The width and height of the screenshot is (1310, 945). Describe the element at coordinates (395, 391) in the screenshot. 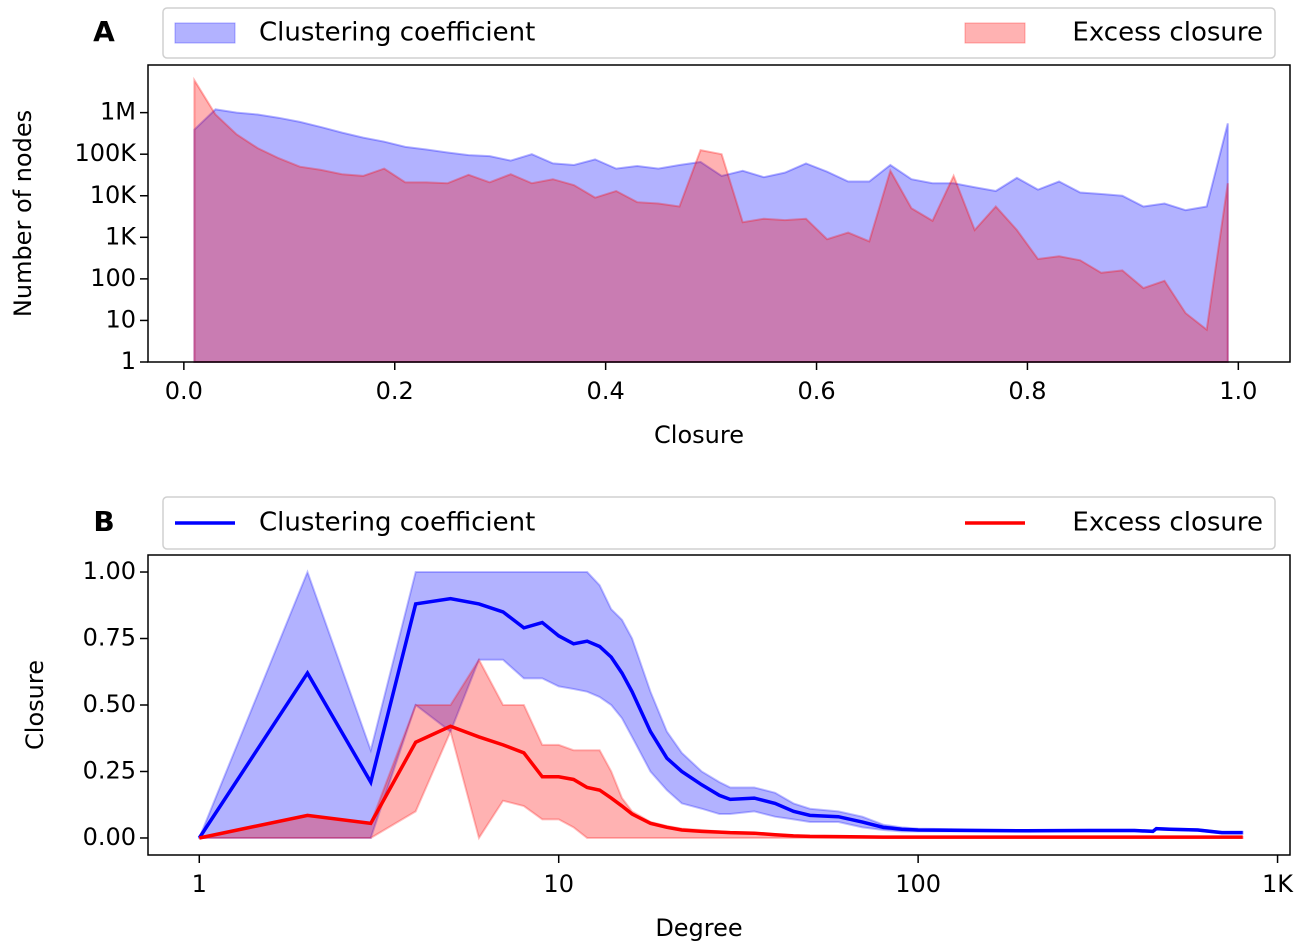

I see `x-tick-label: 0.2` at that location.